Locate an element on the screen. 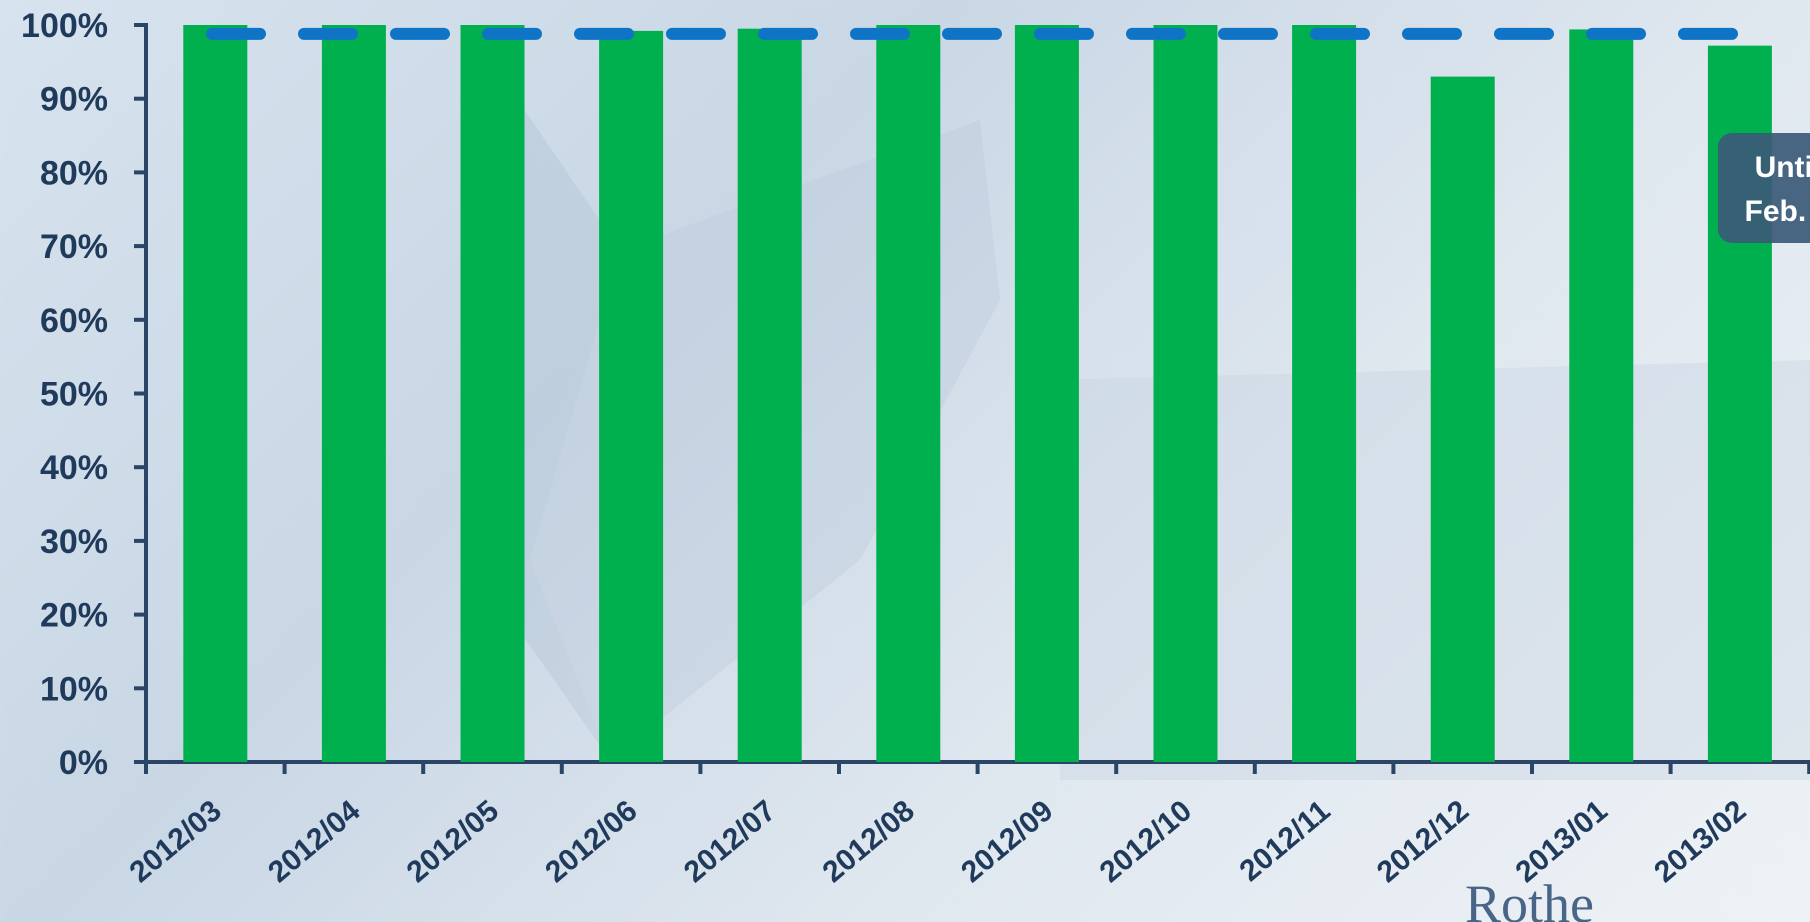 The width and height of the screenshot is (1810, 922). background-text: Rothe is located at coordinates (1529, 898).